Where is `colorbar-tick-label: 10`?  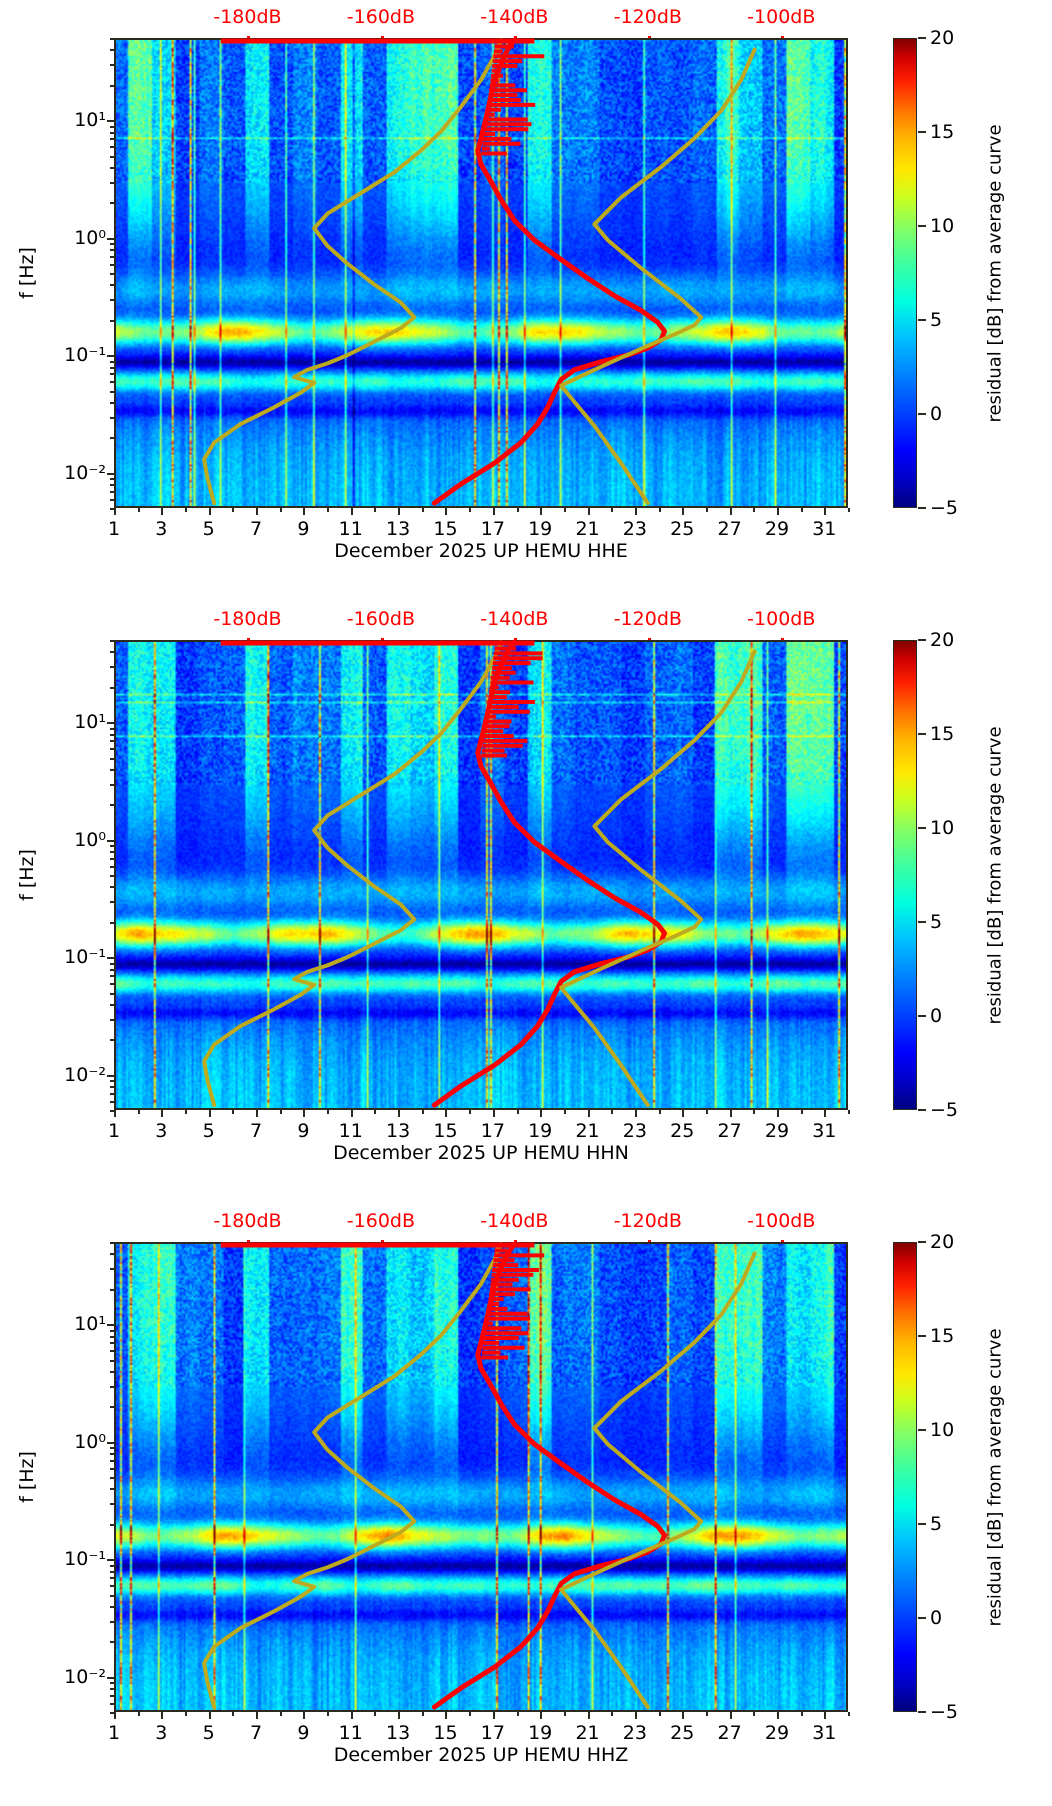
colorbar-tick-label: 10 is located at coordinates (942, 1430).